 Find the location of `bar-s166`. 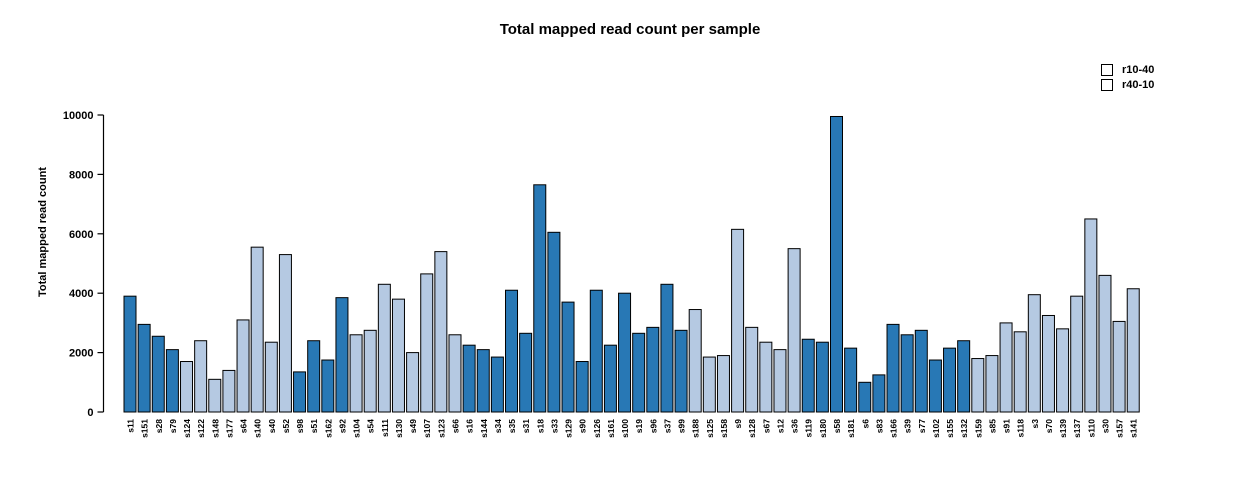

bar-s166 is located at coordinates (893, 368).